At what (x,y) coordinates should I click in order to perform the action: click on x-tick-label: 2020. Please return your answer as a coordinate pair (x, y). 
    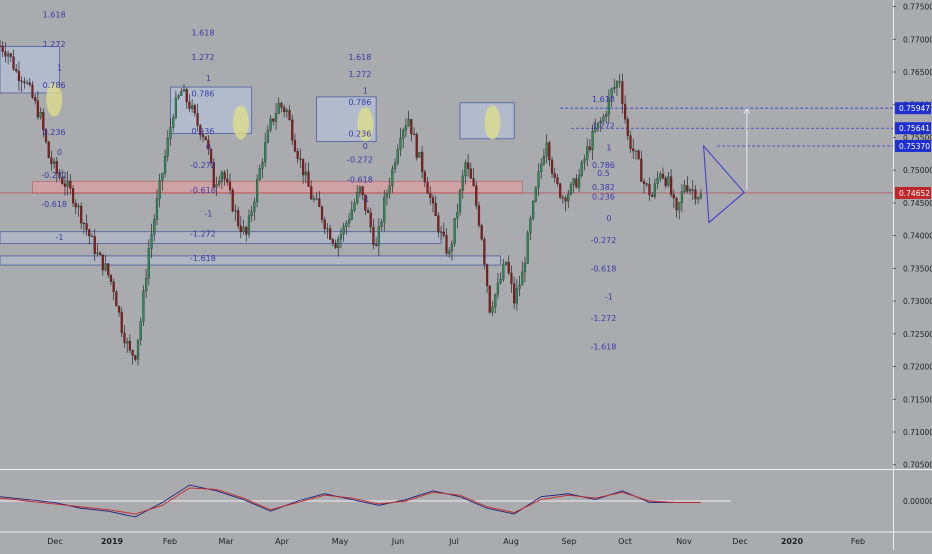
    Looking at the image, I should click on (792, 541).